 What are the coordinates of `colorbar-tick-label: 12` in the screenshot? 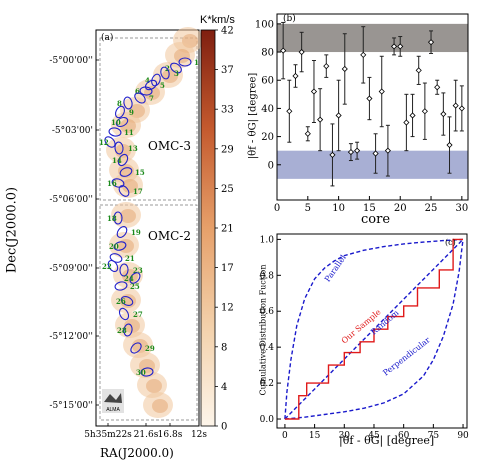 It's located at (227, 308).